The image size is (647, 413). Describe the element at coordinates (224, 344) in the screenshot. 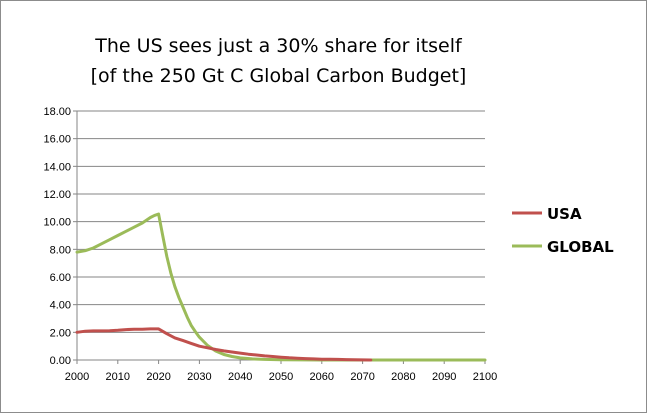

I see `series-line-usa` at that location.